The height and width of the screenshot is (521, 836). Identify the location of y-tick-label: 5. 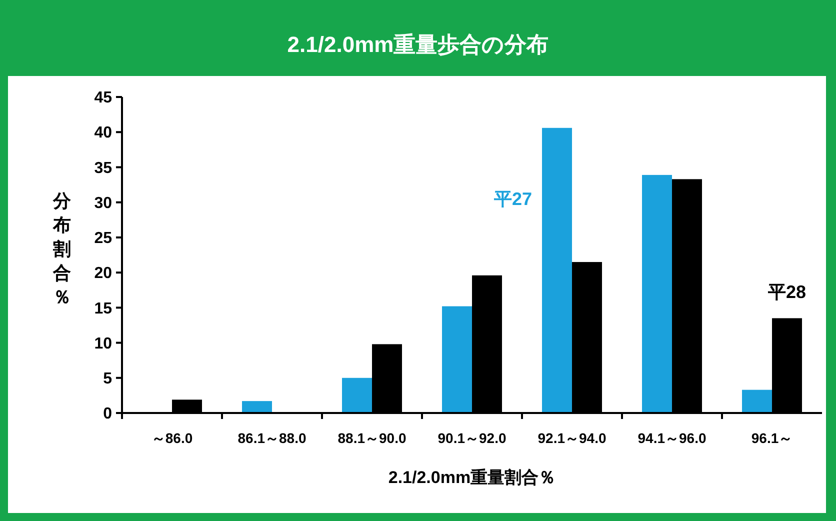
(107, 379).